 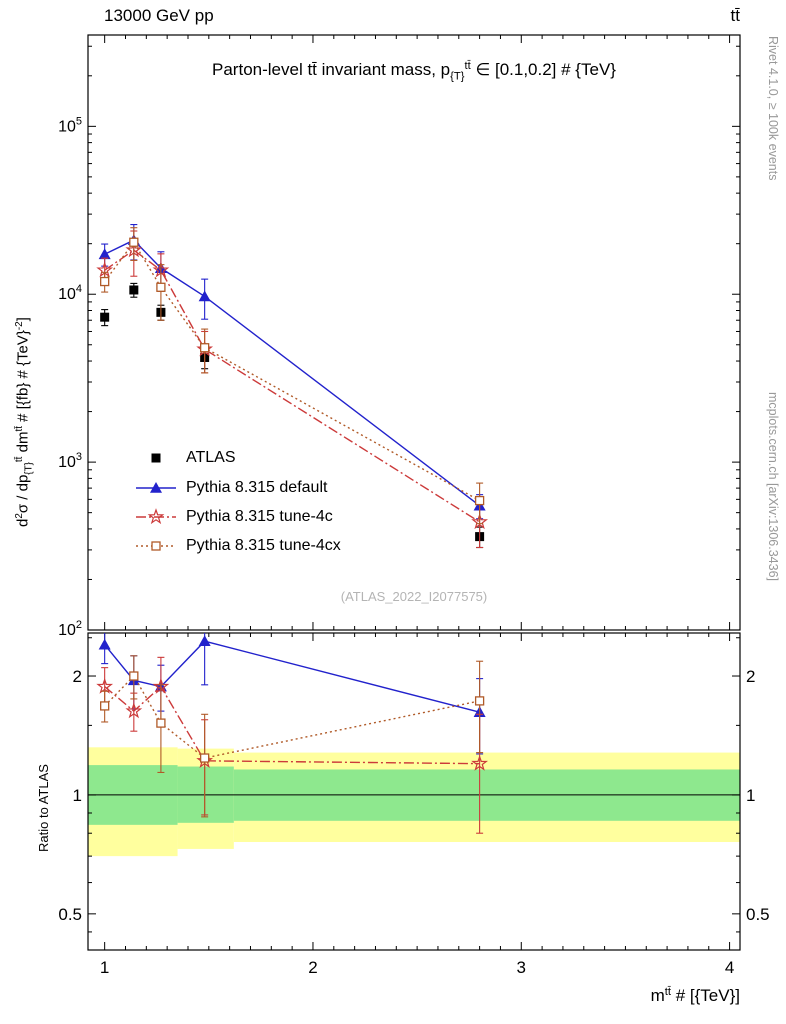 I want to click on x-axis-label: mtt̄ # [{TeV}], so click(x=695, y=996).